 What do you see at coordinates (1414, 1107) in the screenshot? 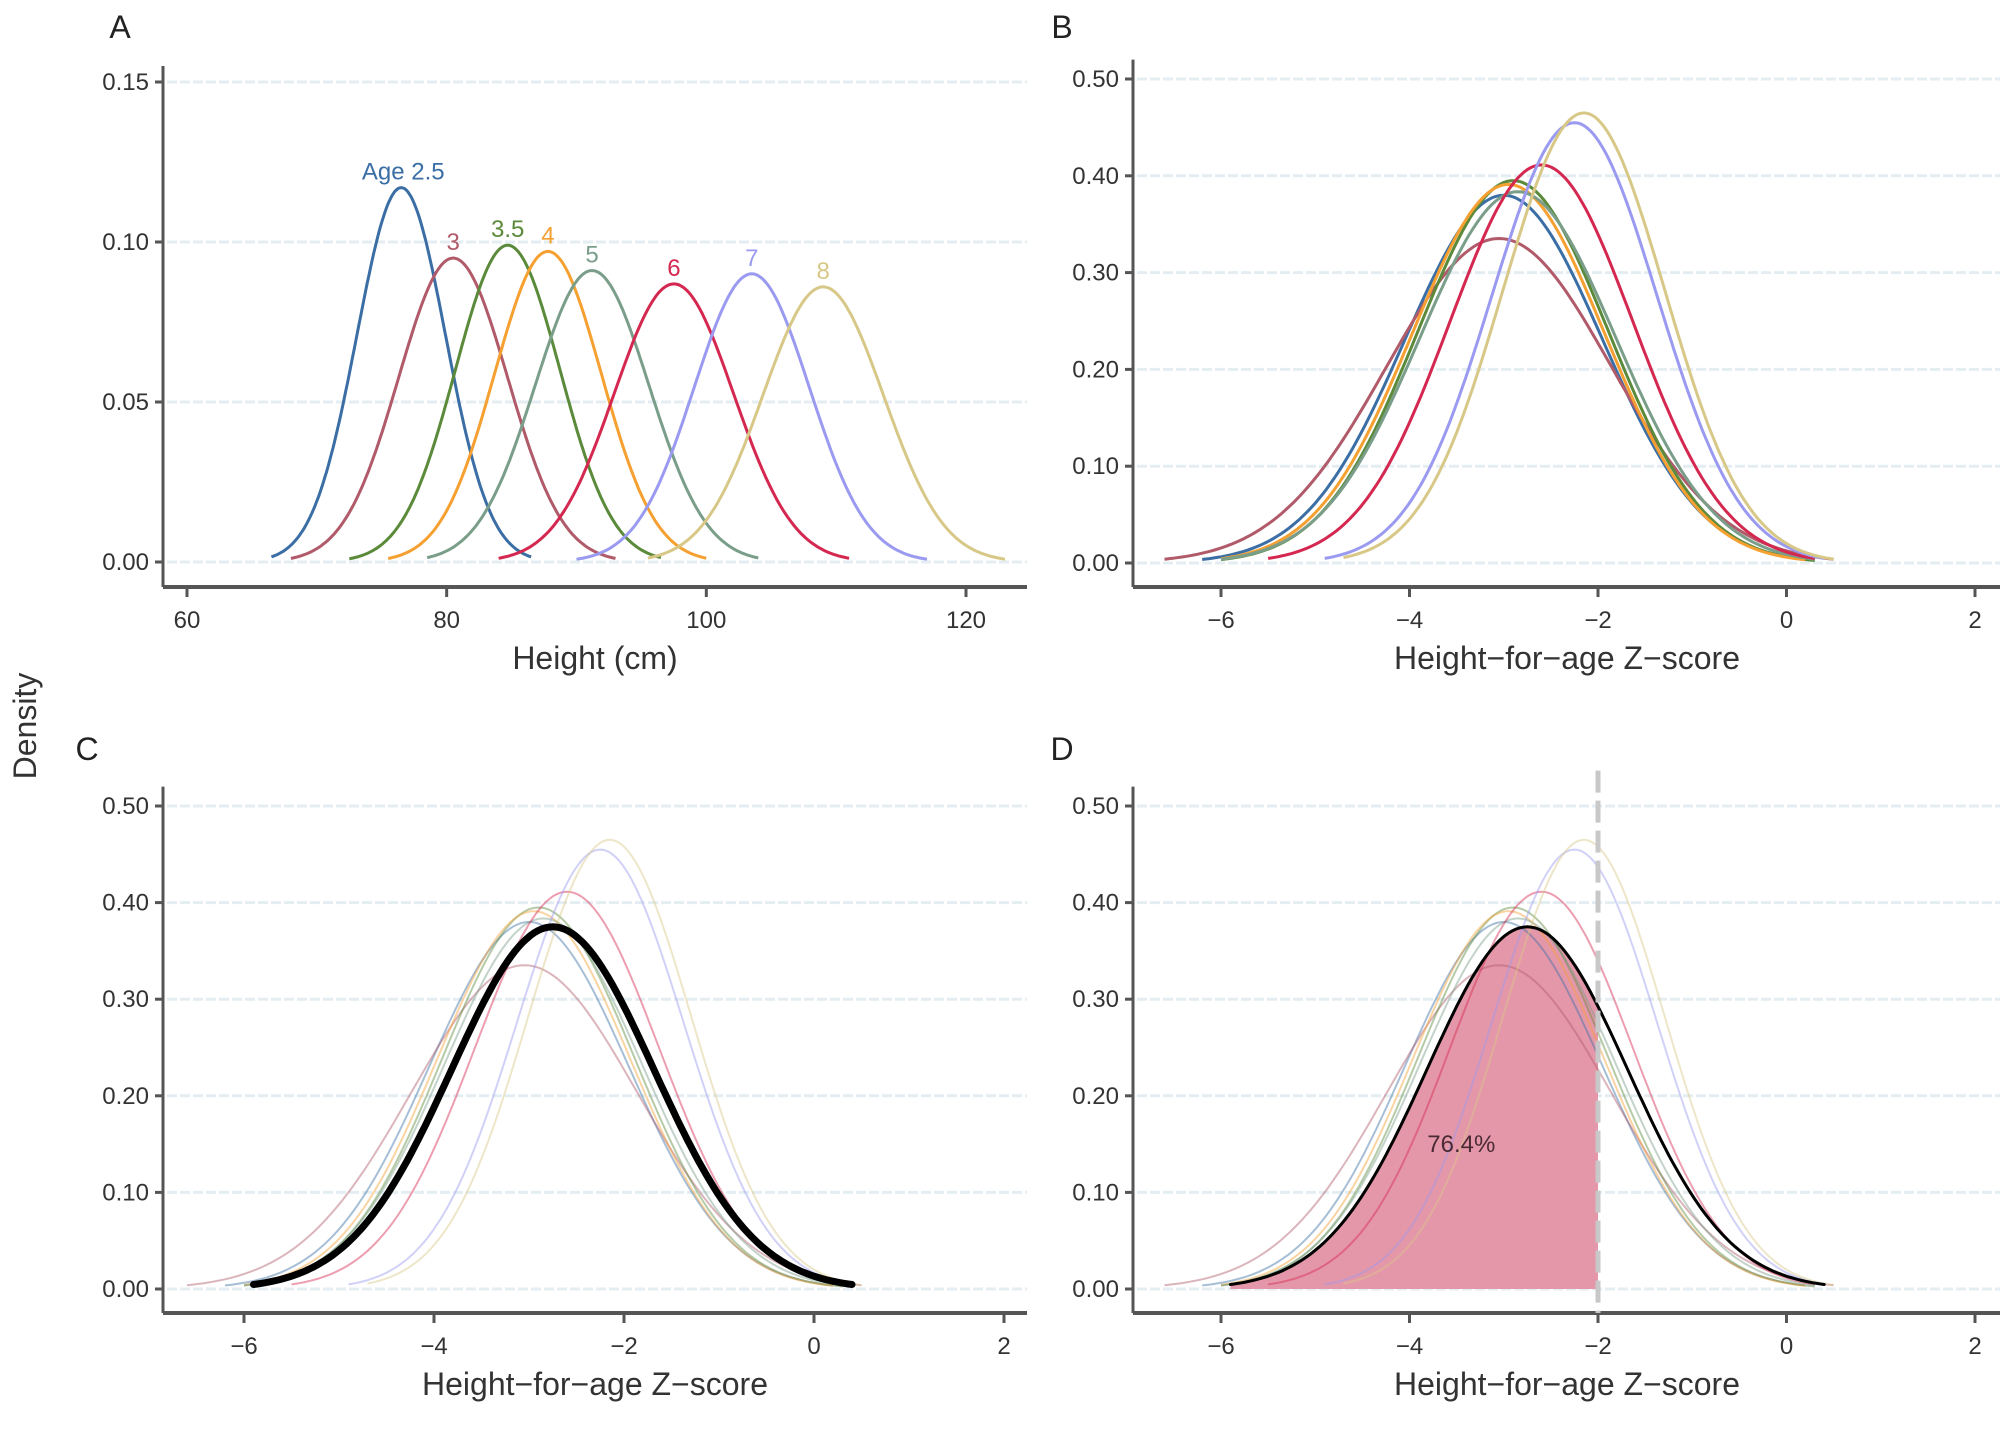
I see `shaded-area-below-threshold` at bounding box center [1414, 1107].